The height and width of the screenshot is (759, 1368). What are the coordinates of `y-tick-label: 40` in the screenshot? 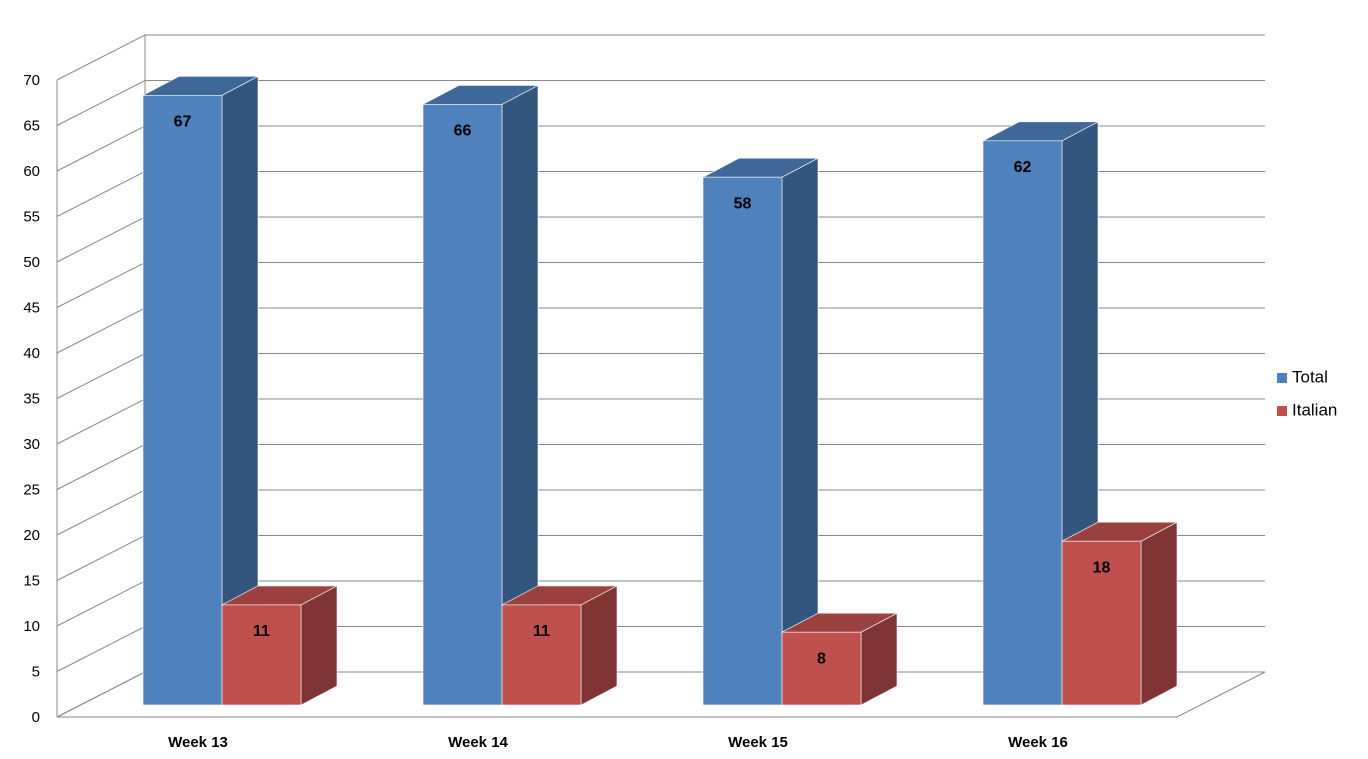 It's located at (31, 353).